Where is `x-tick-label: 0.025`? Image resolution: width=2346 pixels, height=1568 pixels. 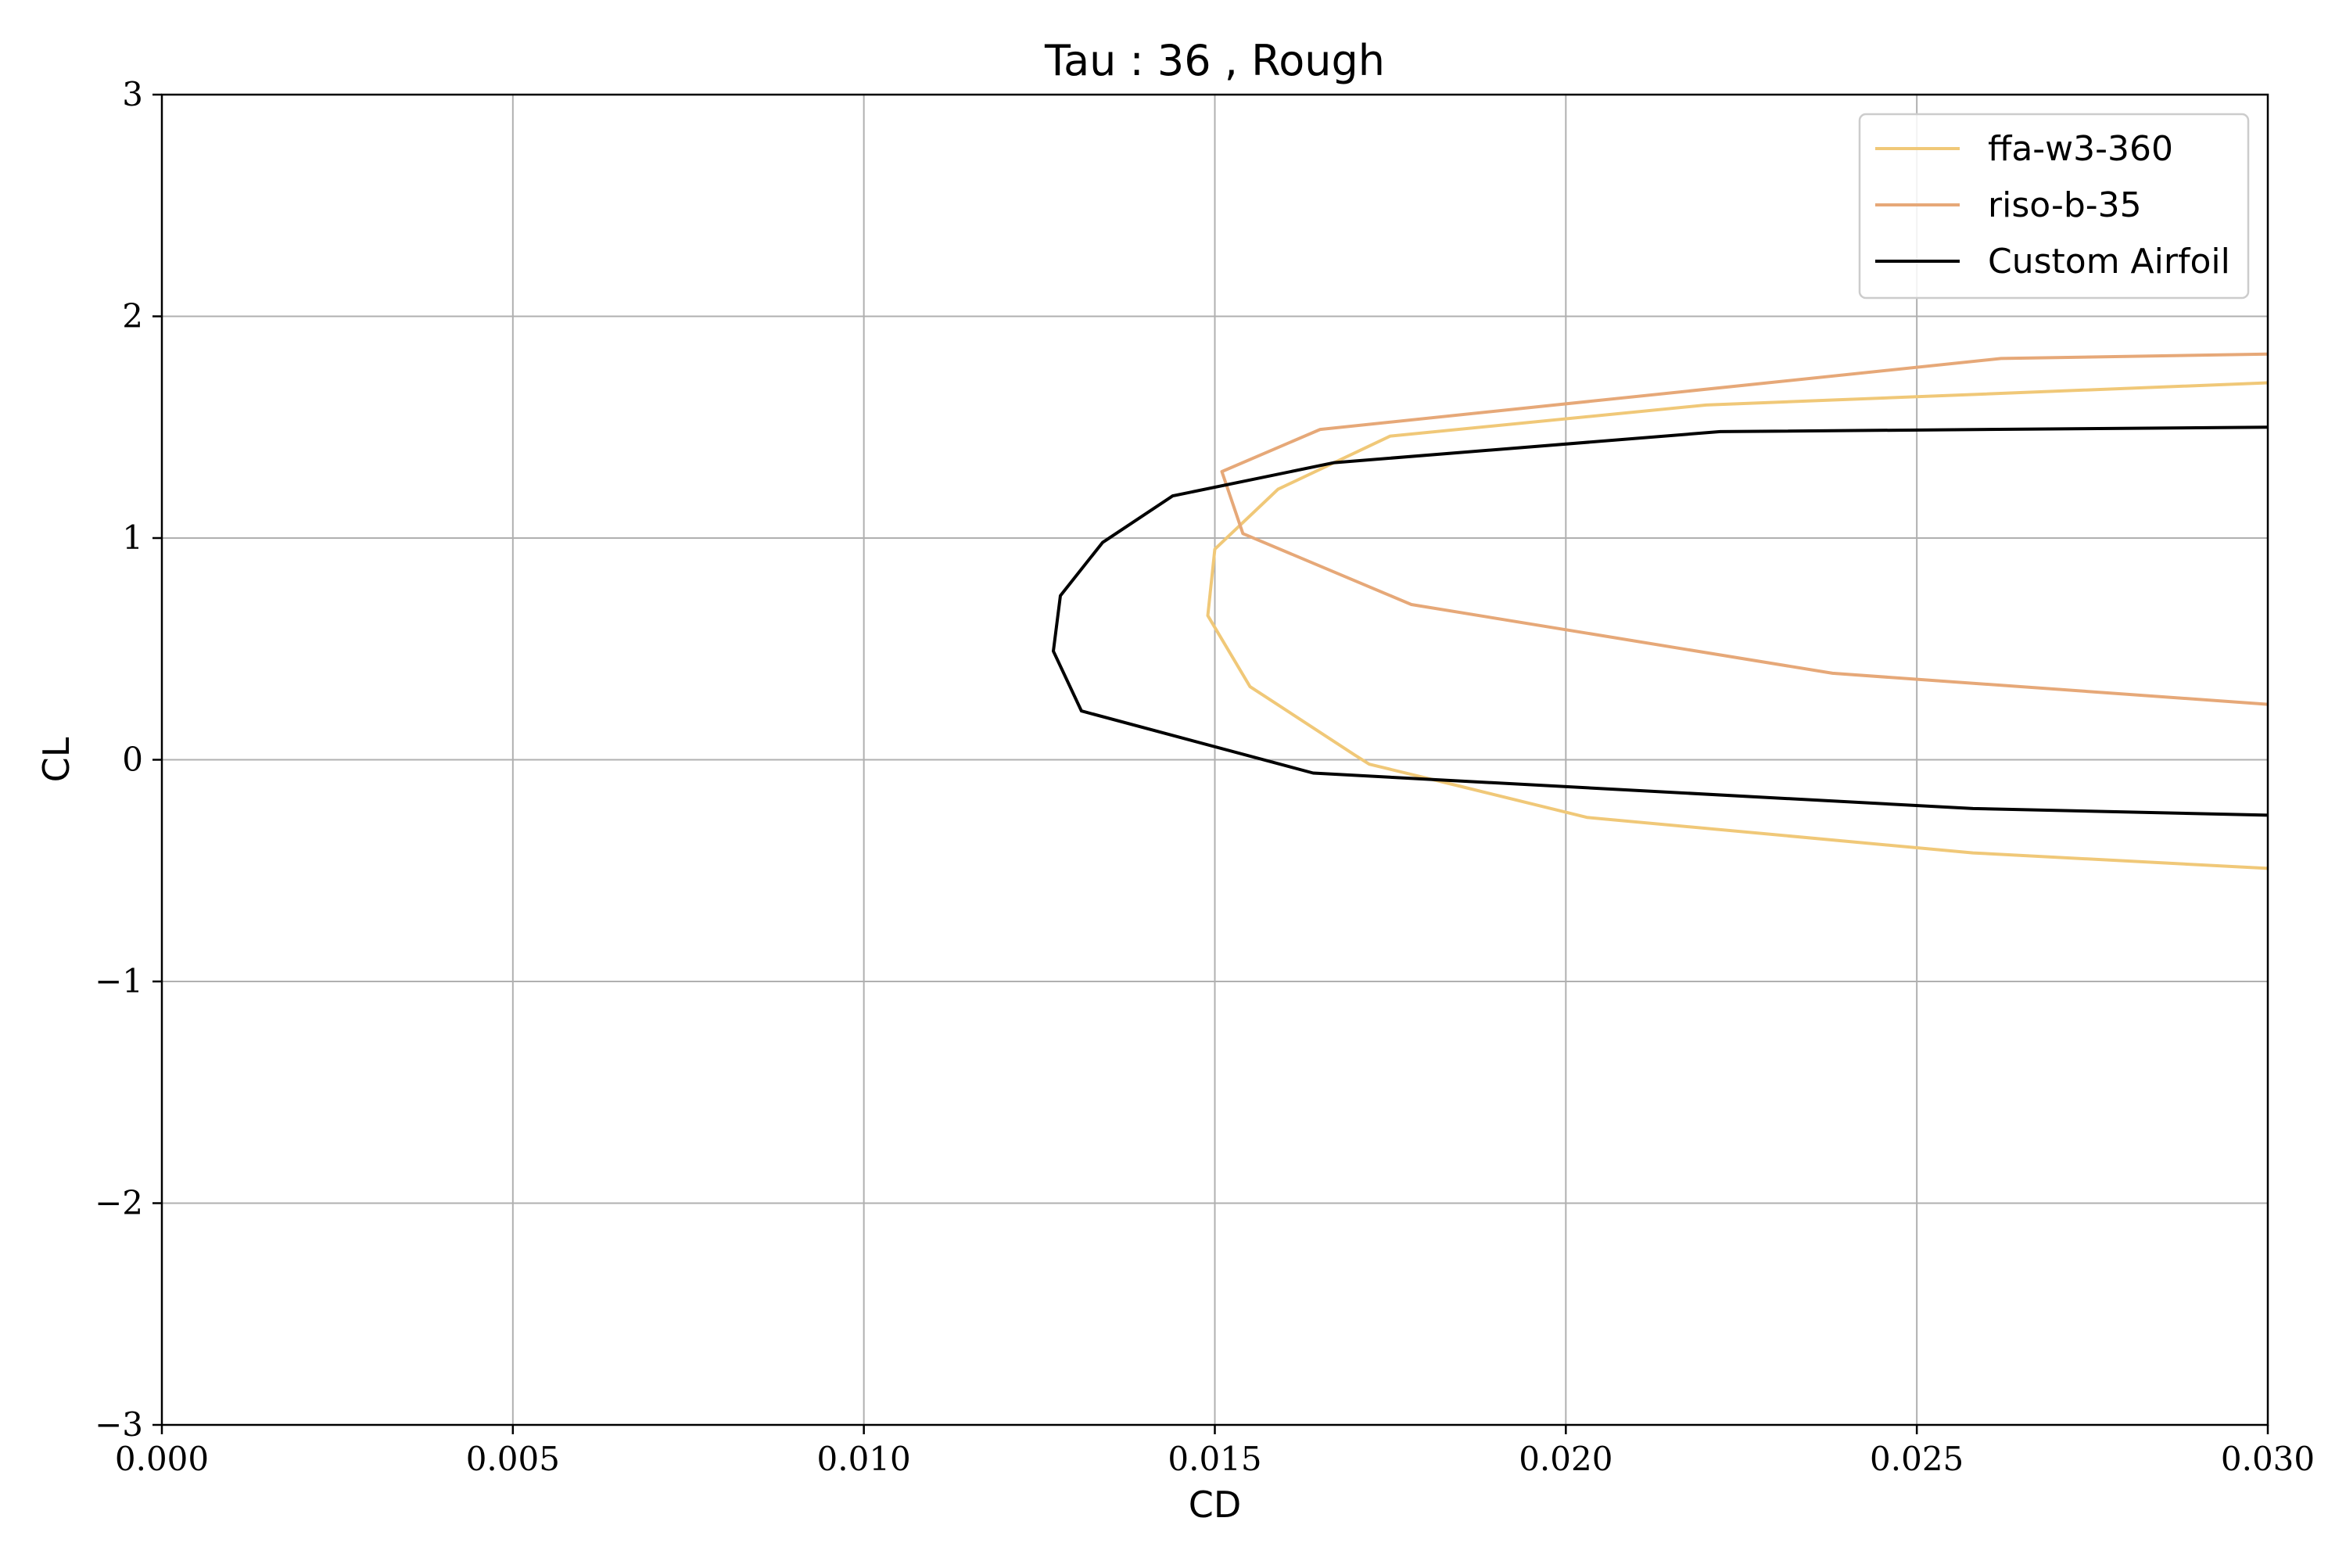 x-tick-label: 0.025 is located at coordinates (1917, 1459).